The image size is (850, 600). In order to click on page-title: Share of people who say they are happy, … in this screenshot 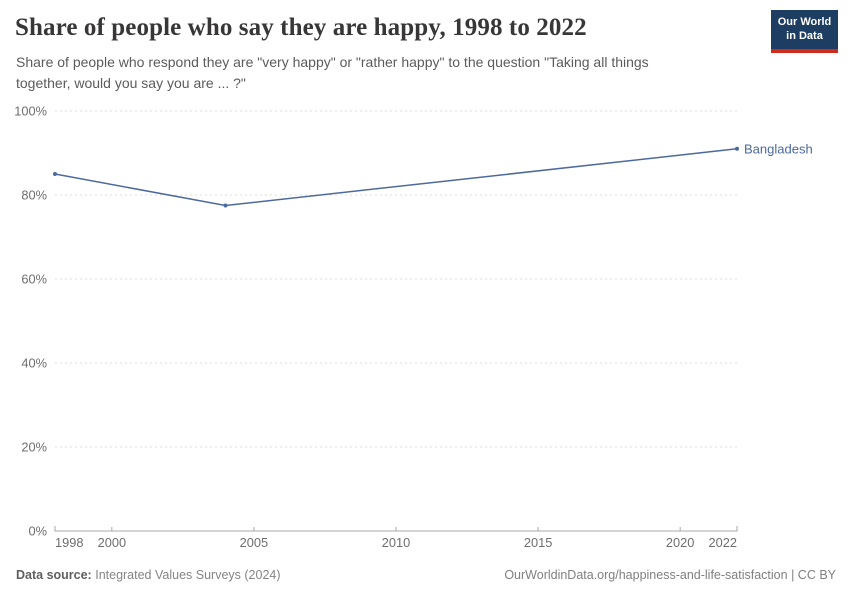, I will do `click(301, 27)`.